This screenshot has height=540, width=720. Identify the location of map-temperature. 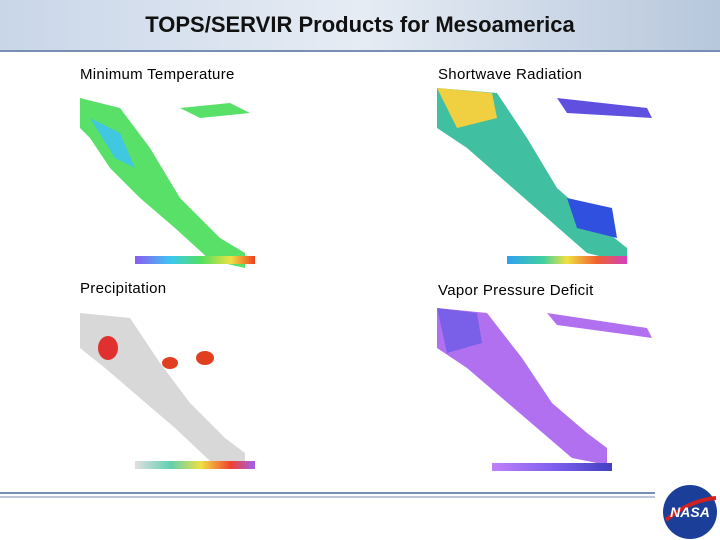
(167, 183).